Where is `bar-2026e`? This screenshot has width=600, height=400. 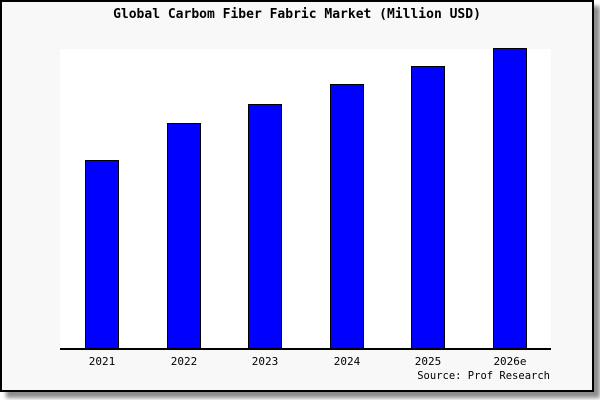 bar-2026e is located at coordinates (510, 198).